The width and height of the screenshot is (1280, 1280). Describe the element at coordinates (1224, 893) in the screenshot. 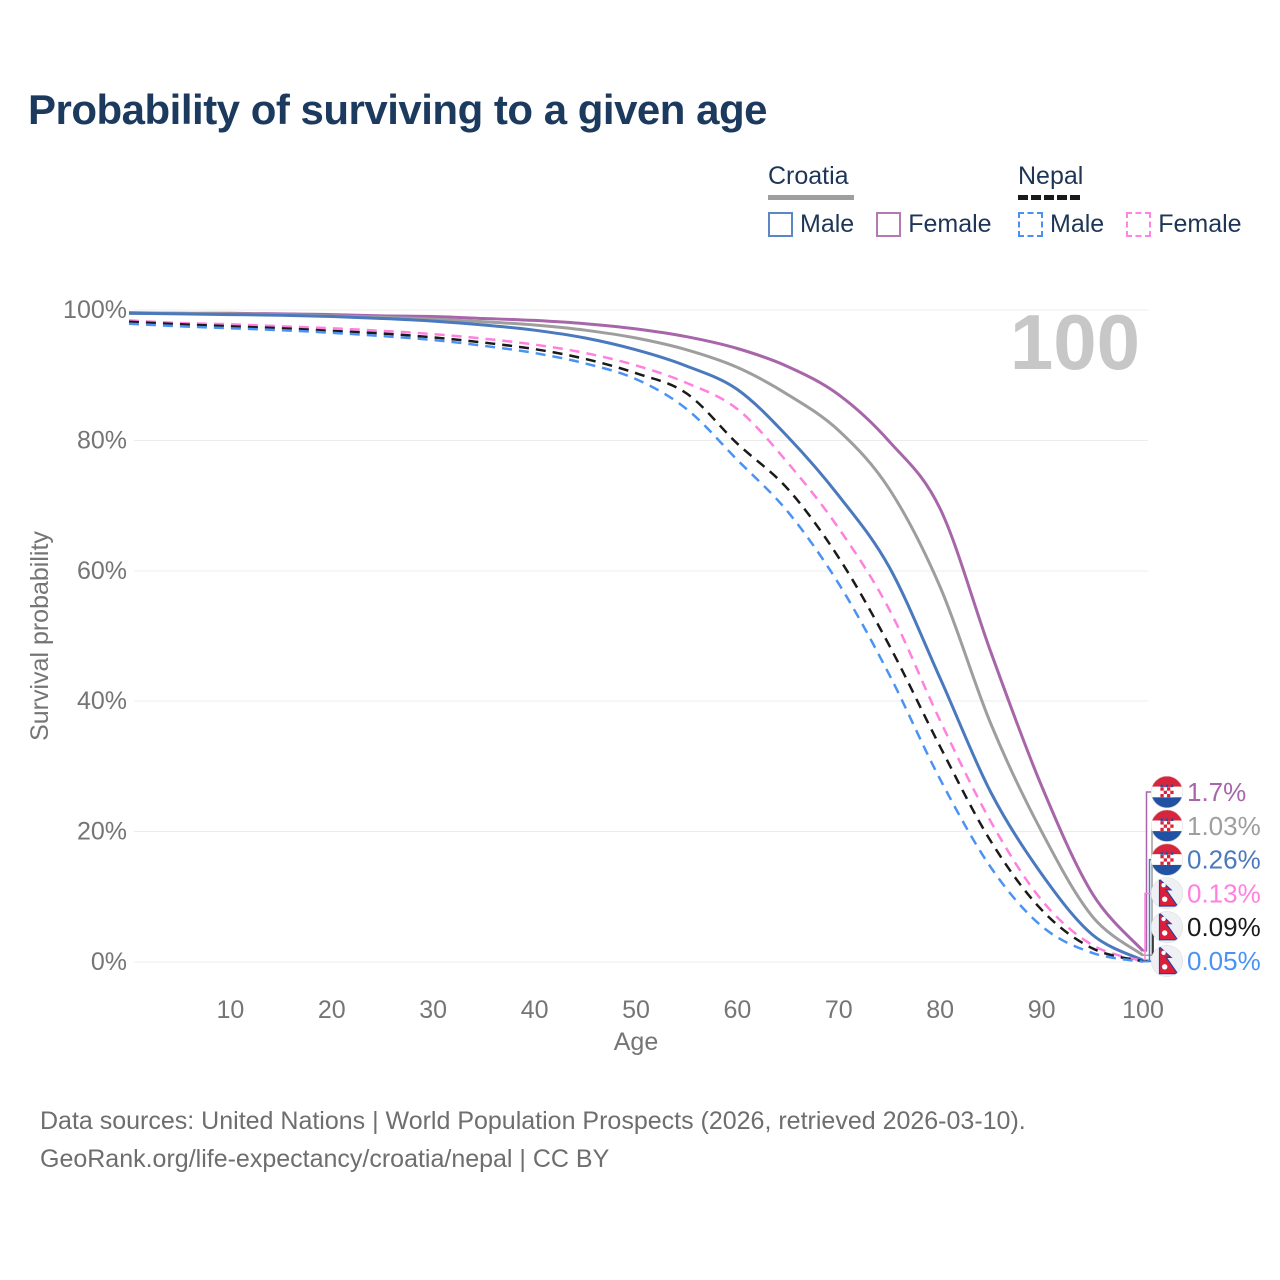

I see `end-label-nepal-female: 0.13%` at that location.